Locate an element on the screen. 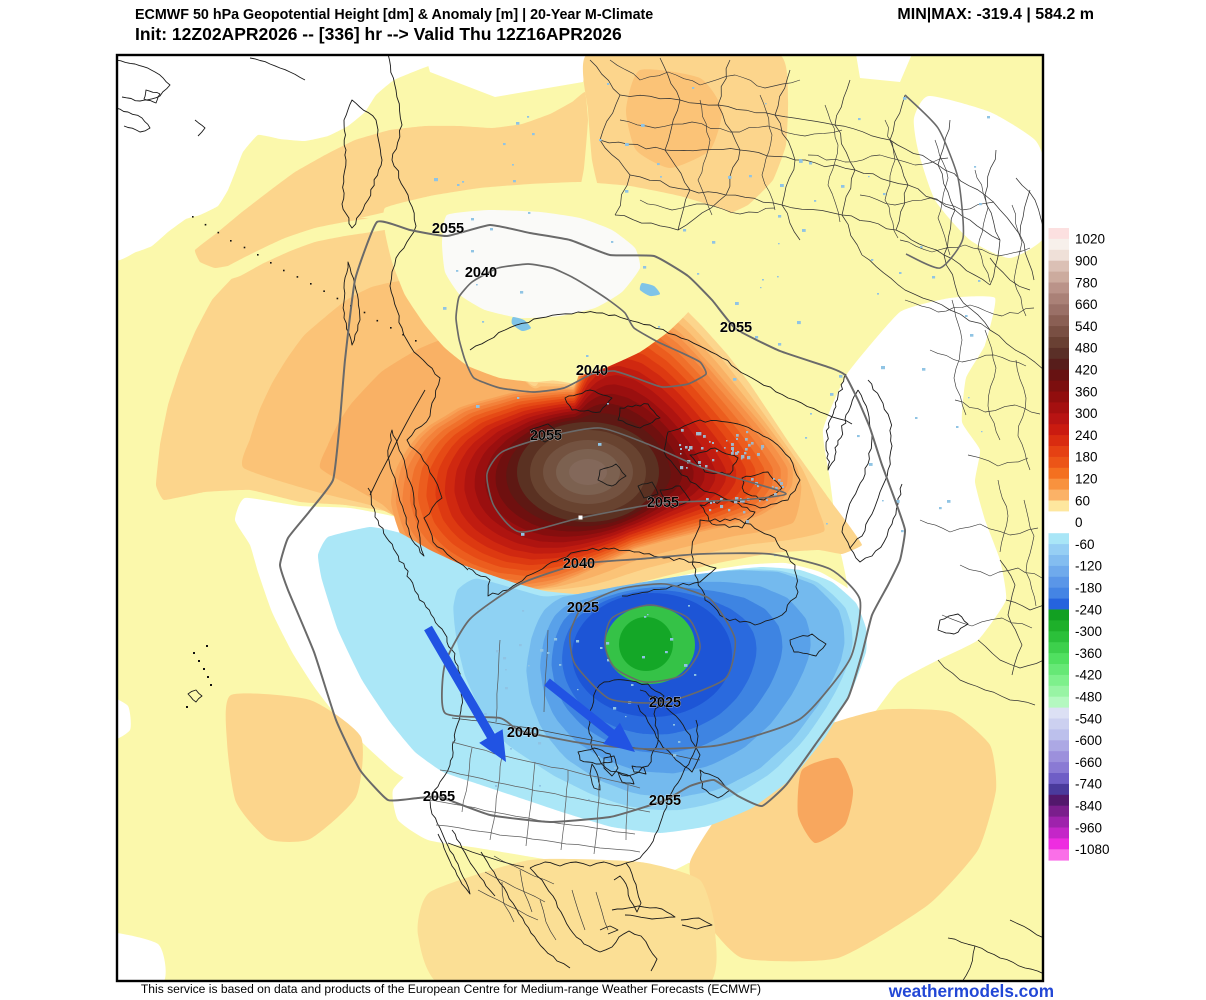  svg-text: 240 is located at coordinates (1086, 435).